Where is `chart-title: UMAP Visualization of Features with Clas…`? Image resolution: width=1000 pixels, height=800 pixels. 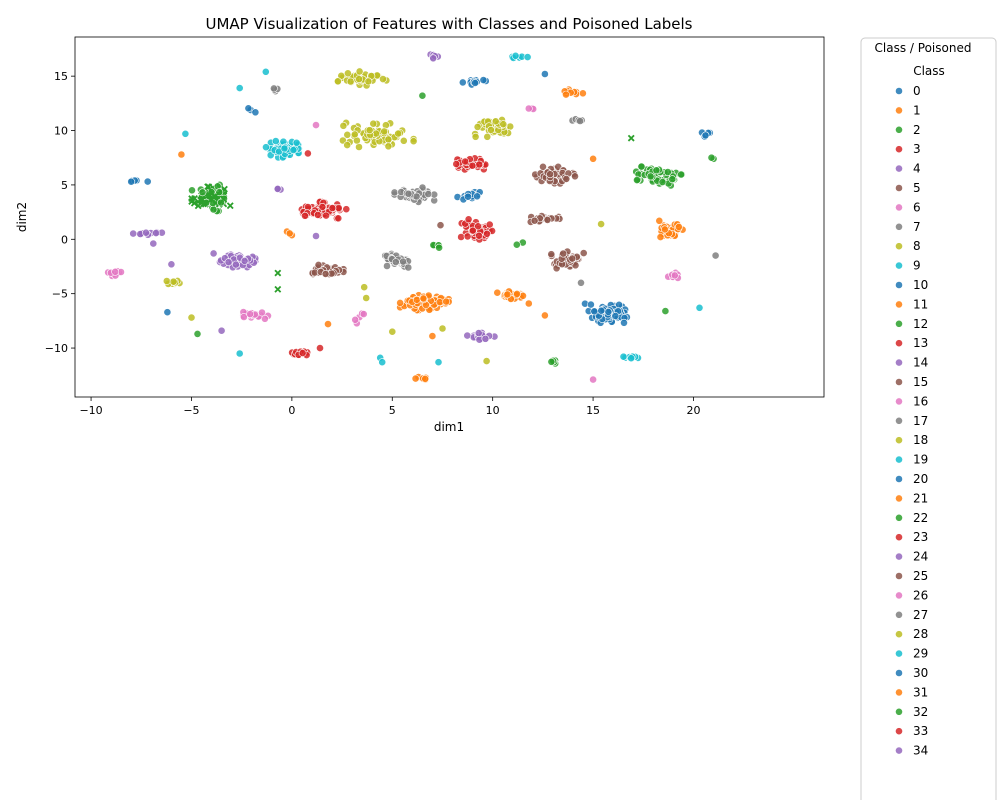
chart-title: UMAP Visualization of Features with Clas… is located at coordinates (448, 24).